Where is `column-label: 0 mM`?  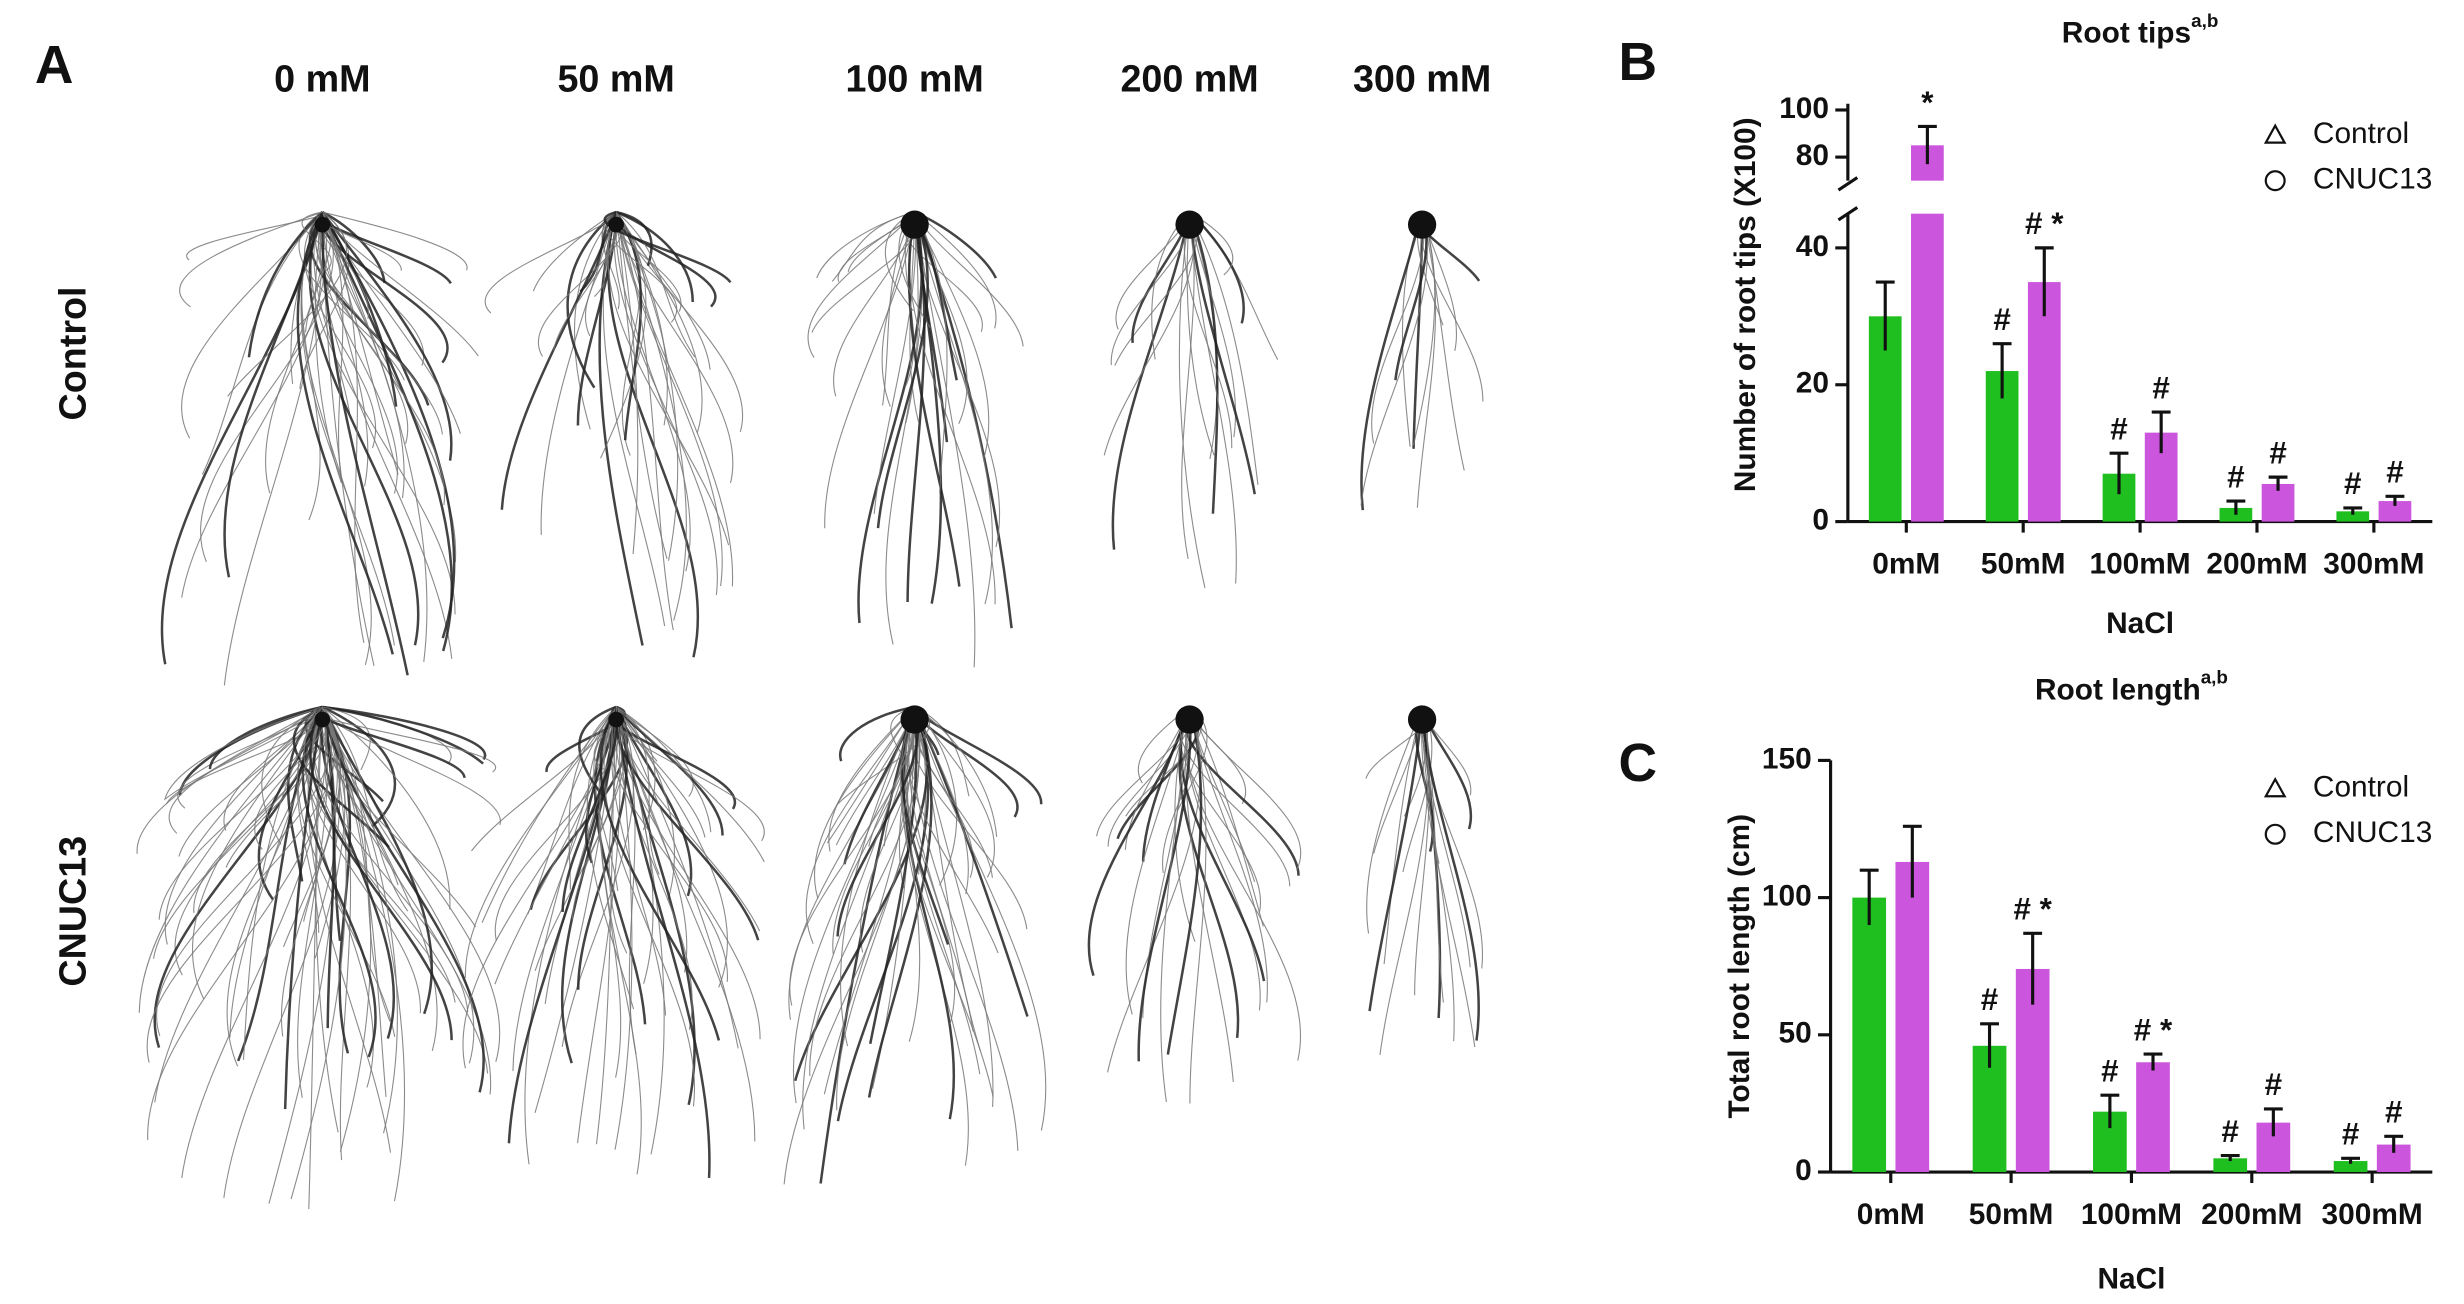
column-label: 0 mM is located at coordinates (322, 79).